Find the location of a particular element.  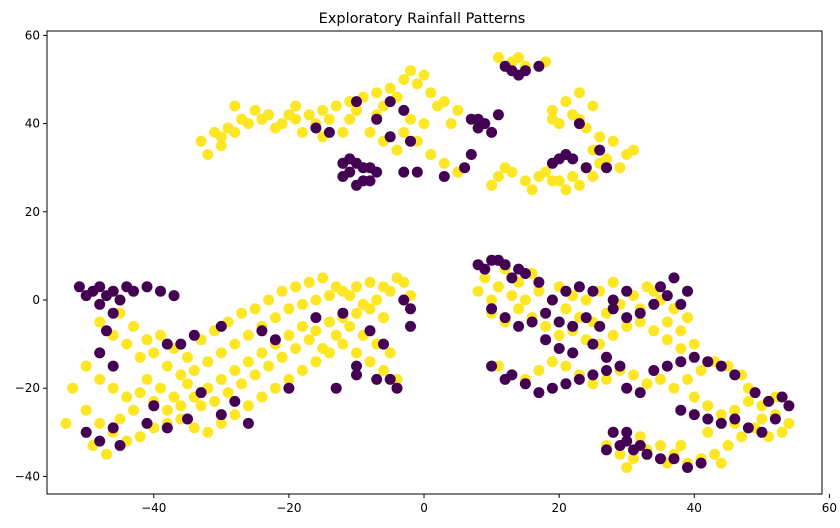

x-tick-label: 40 is located at coordinates (694, 508).